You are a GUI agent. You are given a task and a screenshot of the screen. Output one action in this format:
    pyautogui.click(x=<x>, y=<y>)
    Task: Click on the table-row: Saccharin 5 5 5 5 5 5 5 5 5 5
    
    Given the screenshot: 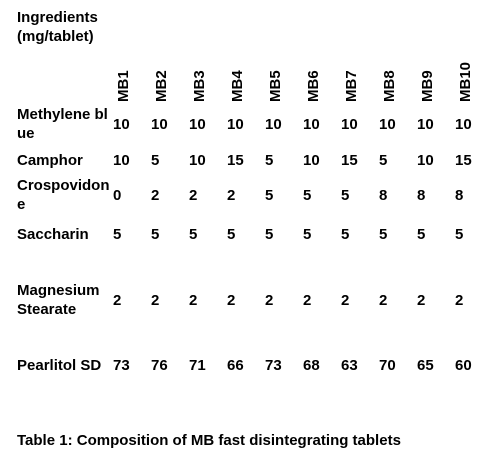 What is the action you would take?
    pyautogui.click(x=255, y=234)
    